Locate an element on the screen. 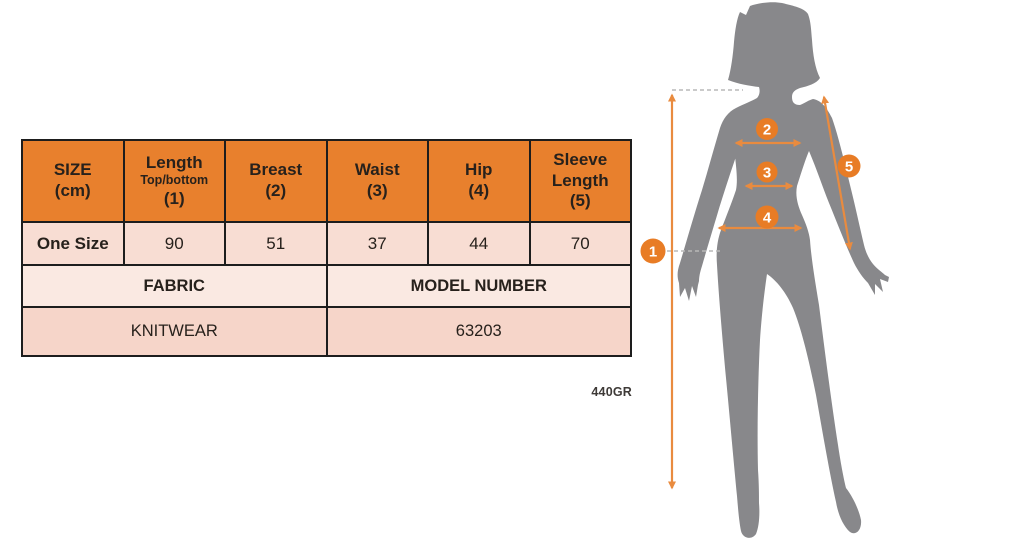 The image size is (1024, 549). marker-breast-number: 2 is located at coordinates (767, 130).